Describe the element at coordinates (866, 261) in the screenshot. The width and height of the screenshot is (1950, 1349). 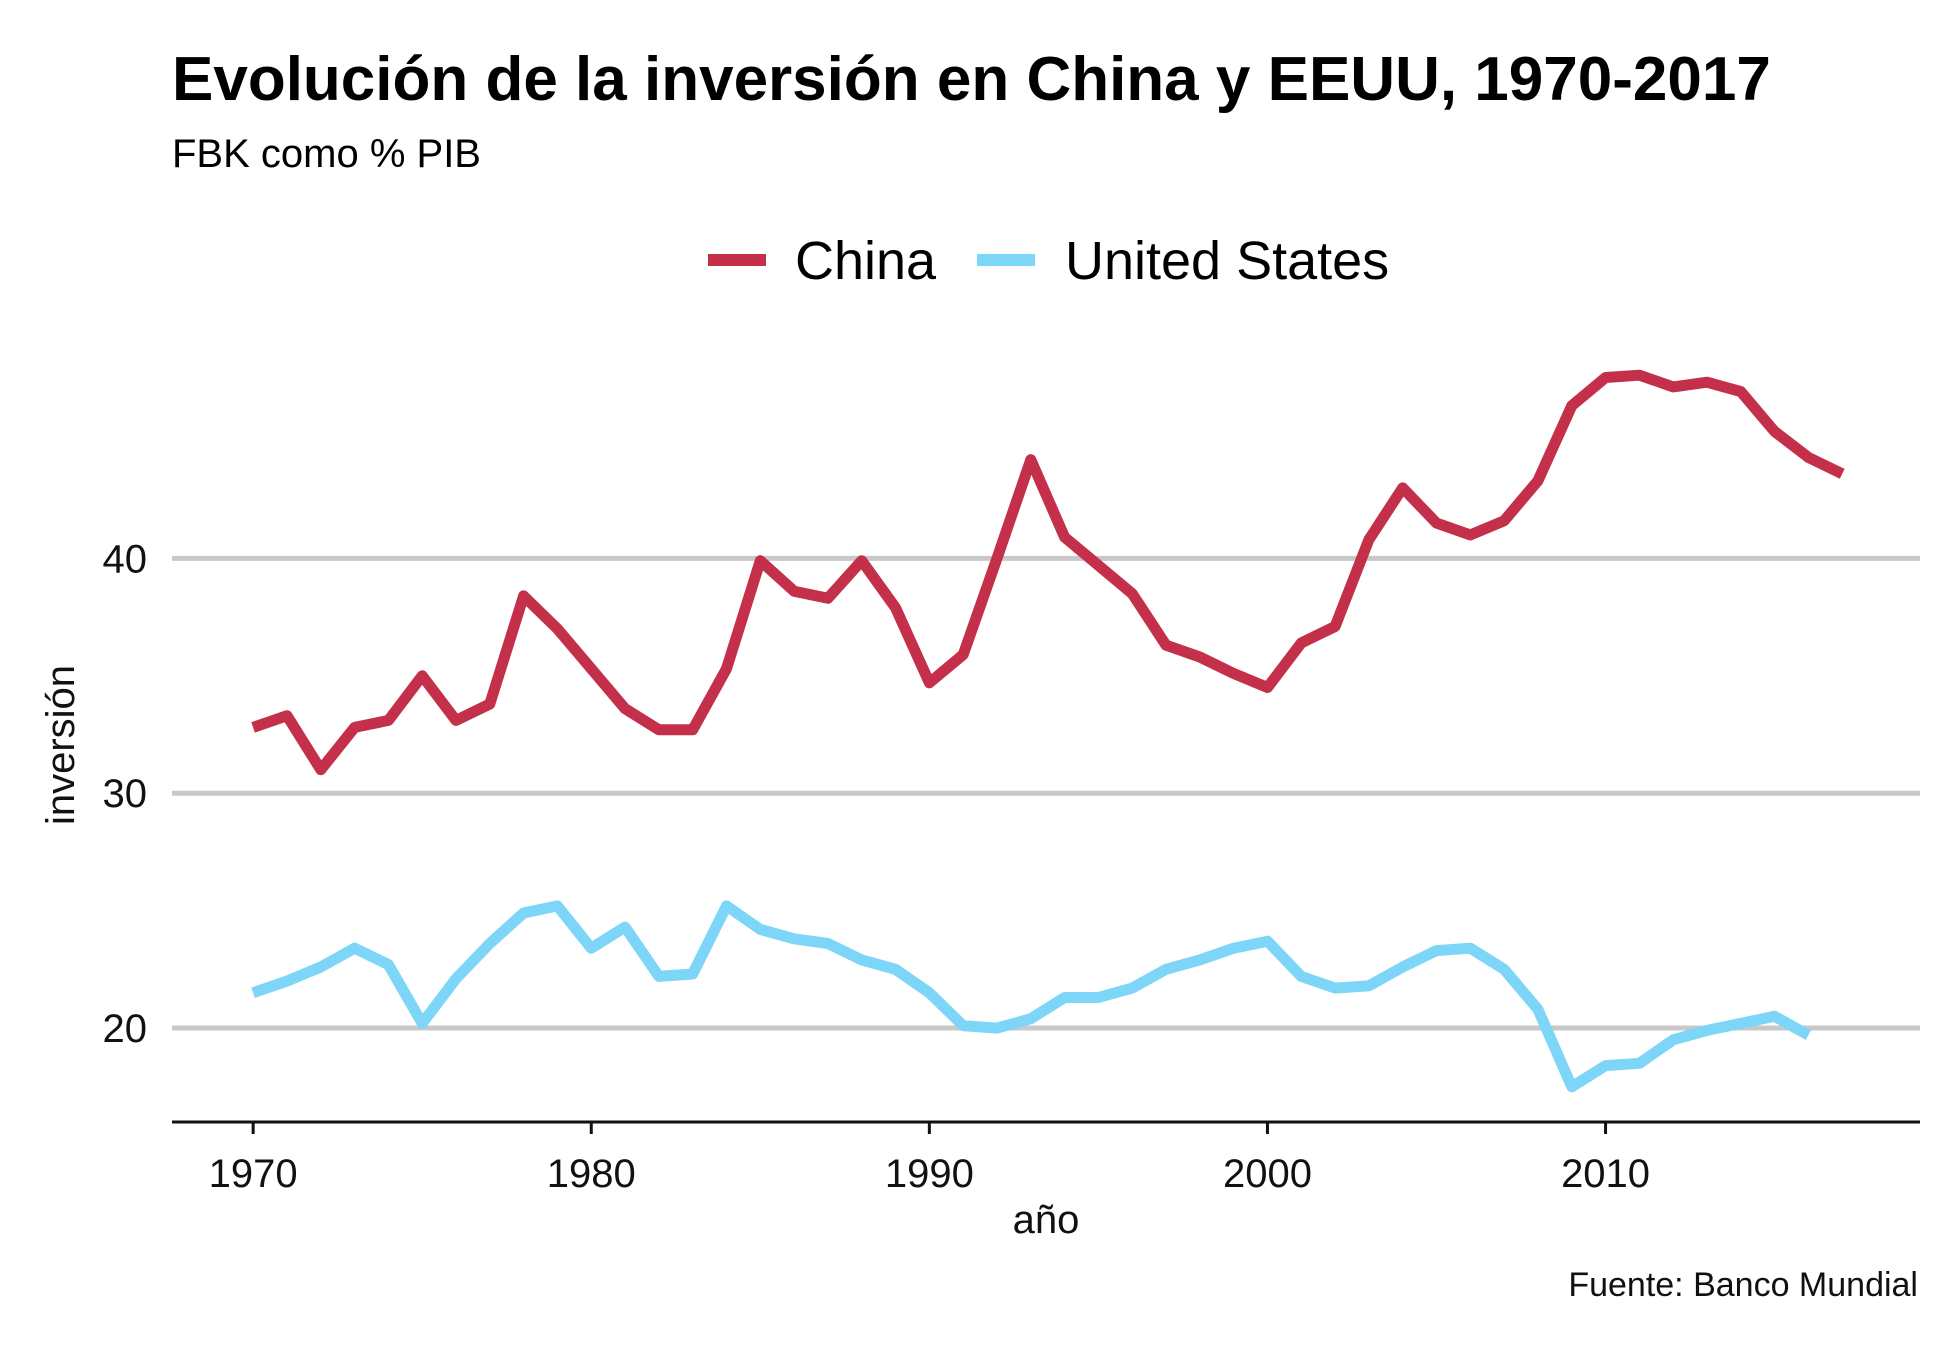
I see `legend-label: China` at that location.